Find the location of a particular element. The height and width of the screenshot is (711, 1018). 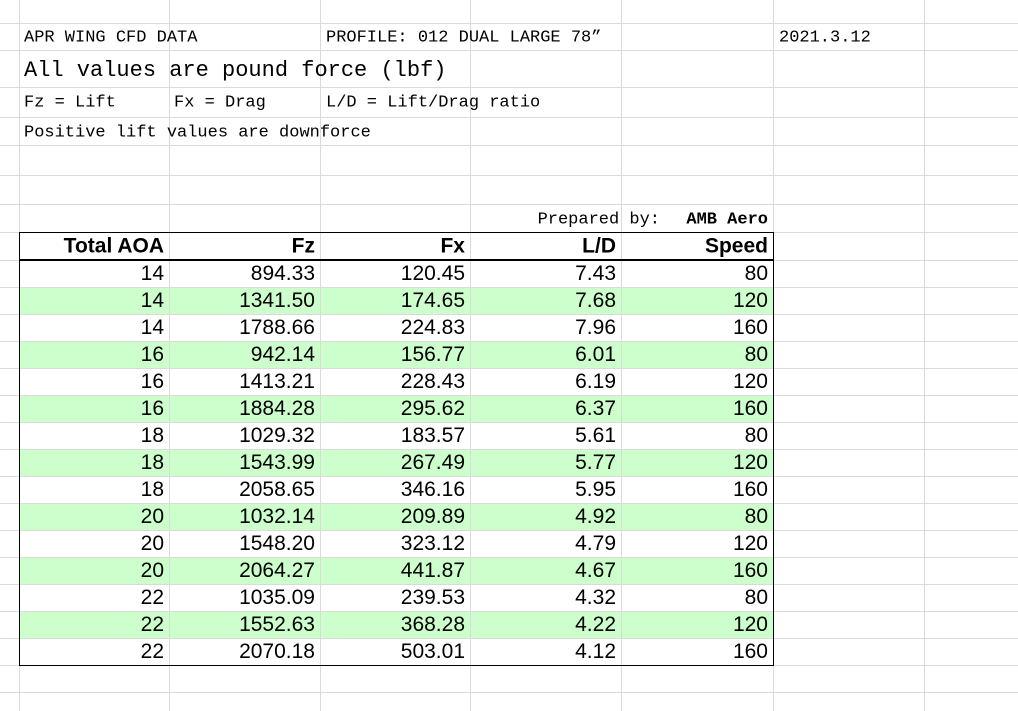

table-cell: 228.43 is located at coordinates (433, 381).